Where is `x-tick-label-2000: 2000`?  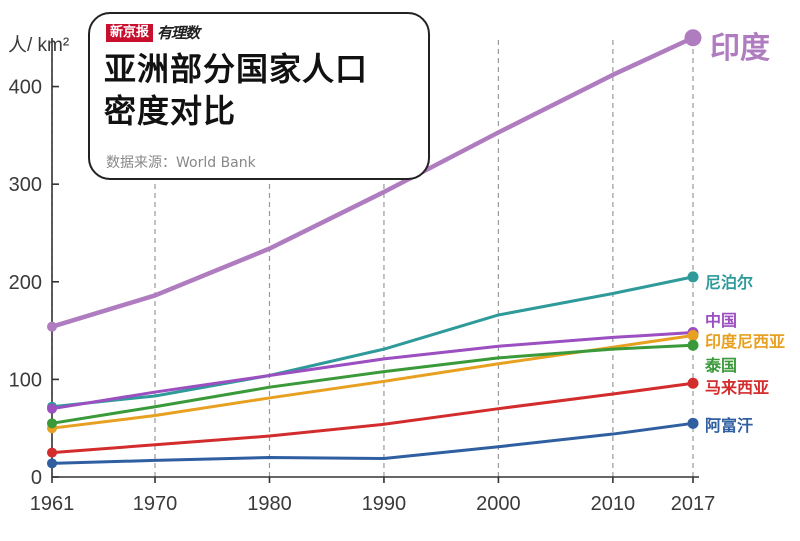 x-tick-label-2000: 2000 is located at coordinates (498, 504).